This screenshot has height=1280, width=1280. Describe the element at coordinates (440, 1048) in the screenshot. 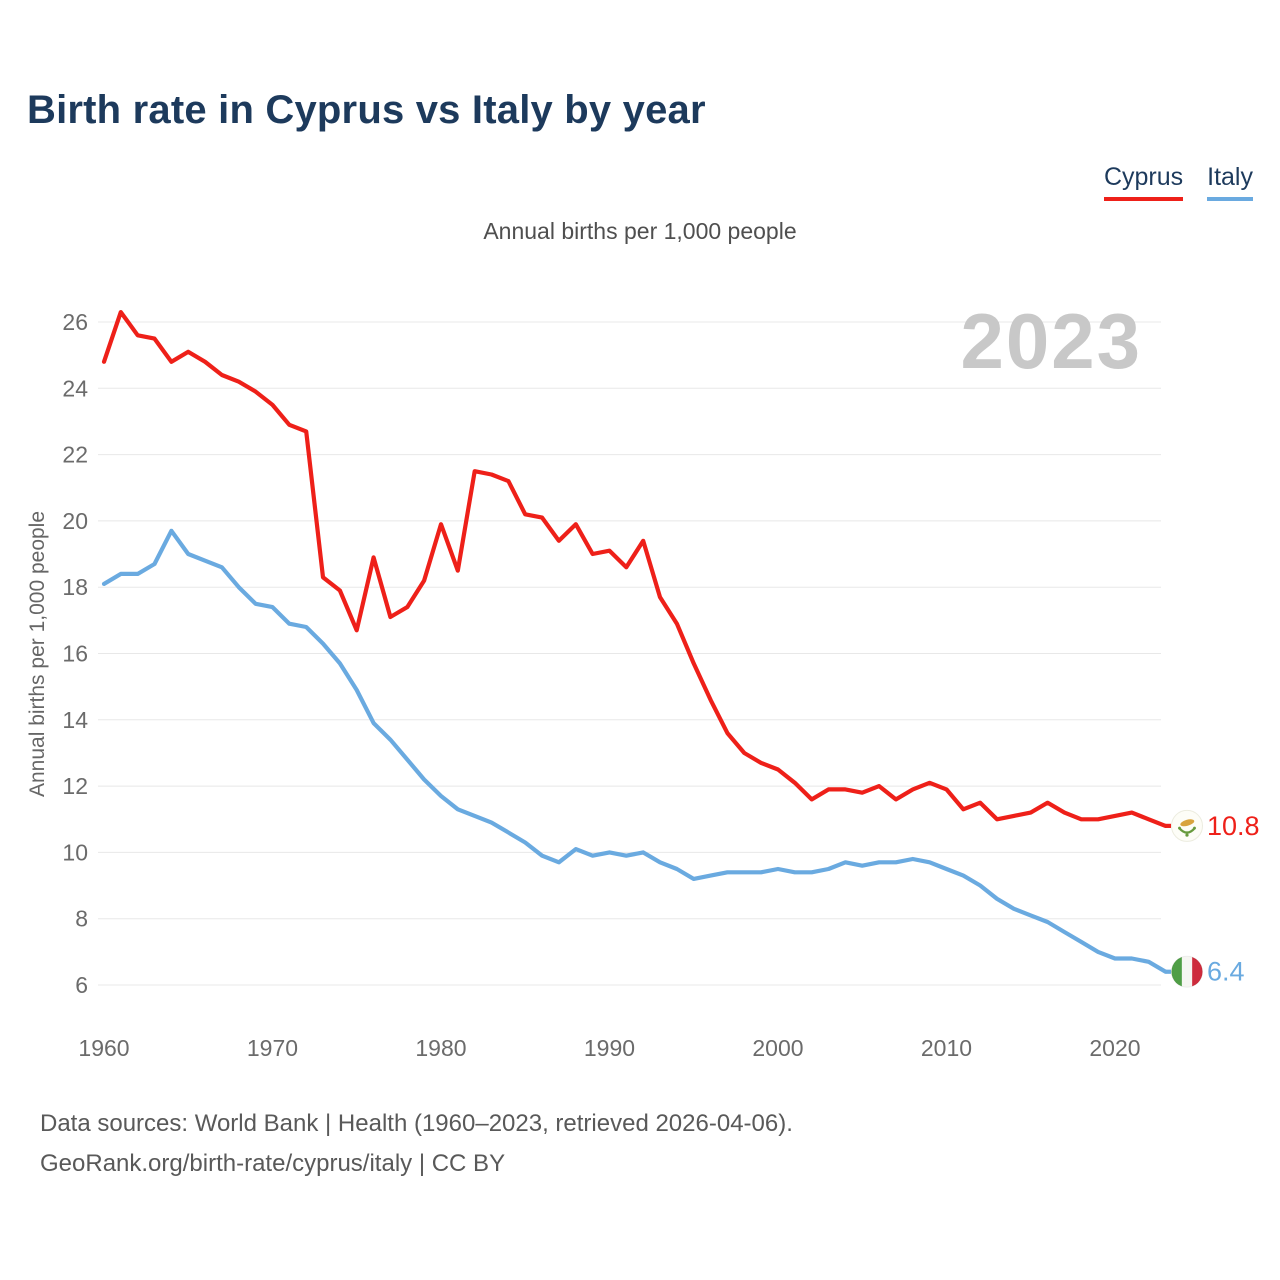

I see `x-tick-label: 1980` at that location.